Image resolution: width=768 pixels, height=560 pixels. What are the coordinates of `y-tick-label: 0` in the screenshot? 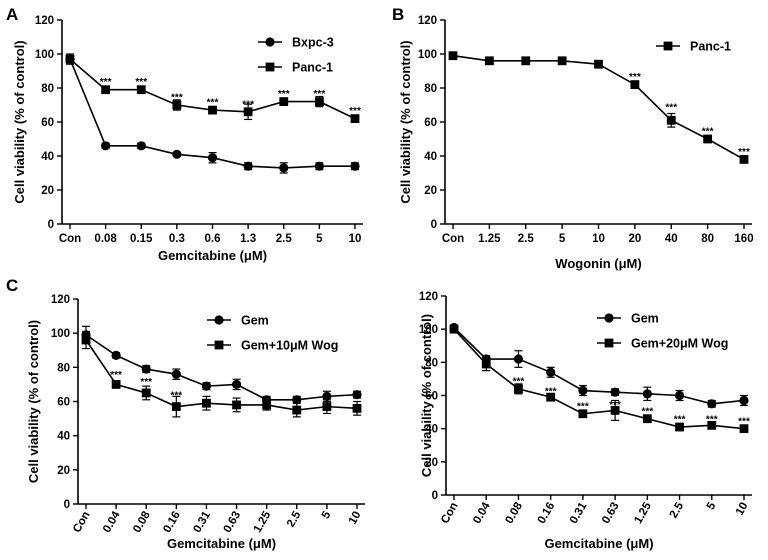 It's located at (435, 496).